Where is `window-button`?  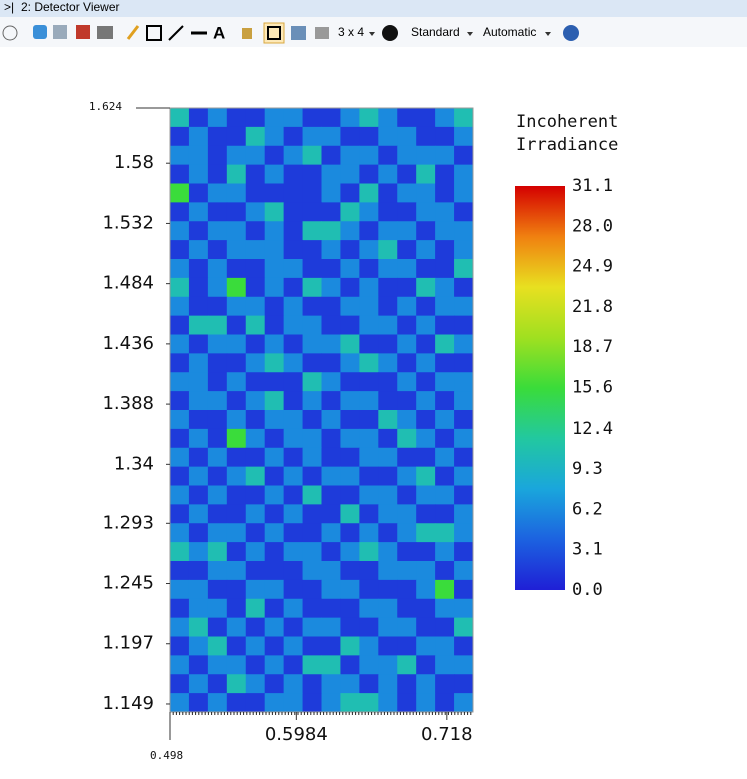
window-button is located at coordinates (298, 33).